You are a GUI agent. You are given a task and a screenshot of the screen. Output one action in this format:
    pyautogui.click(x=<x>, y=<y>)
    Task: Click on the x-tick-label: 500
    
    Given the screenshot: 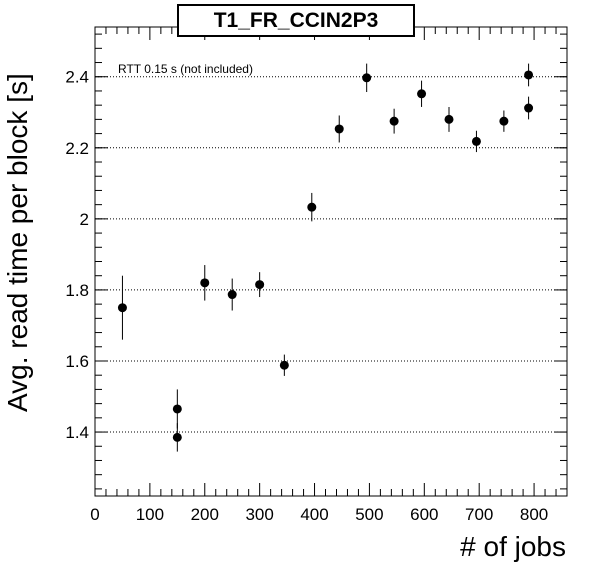 What is the action you would take?
    pyautogui.click(x=369, y=514)
    